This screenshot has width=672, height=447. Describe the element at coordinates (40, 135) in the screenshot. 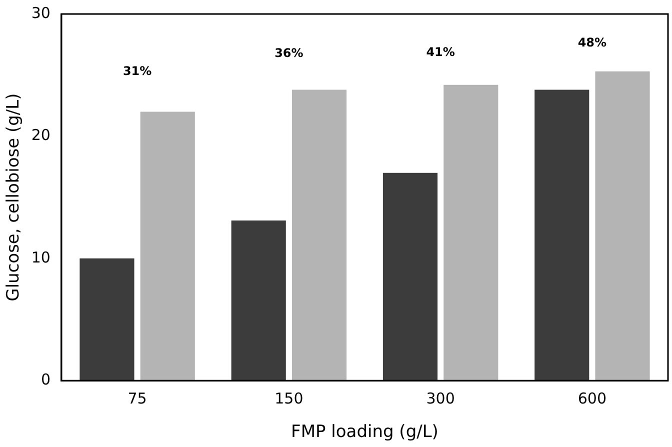

I see `y-tick-label: 20` at that location.